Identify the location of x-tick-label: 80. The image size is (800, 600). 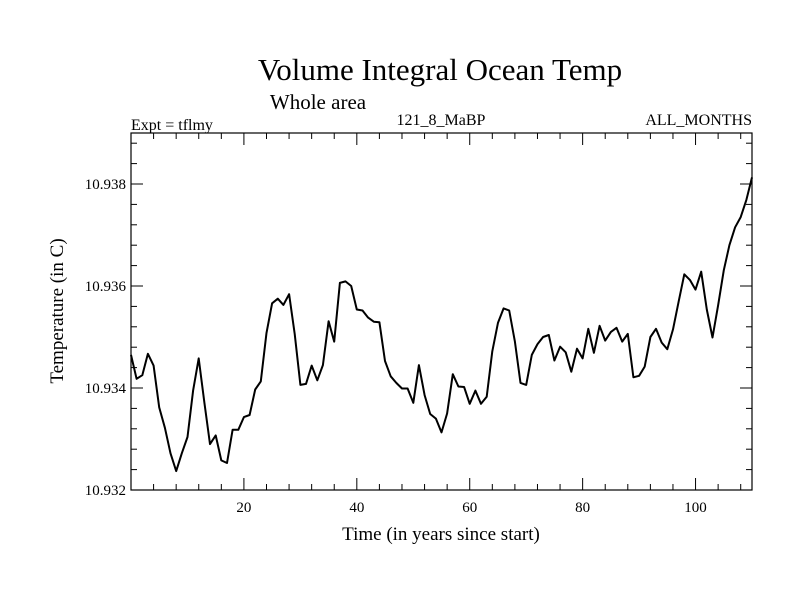
(582, 508).